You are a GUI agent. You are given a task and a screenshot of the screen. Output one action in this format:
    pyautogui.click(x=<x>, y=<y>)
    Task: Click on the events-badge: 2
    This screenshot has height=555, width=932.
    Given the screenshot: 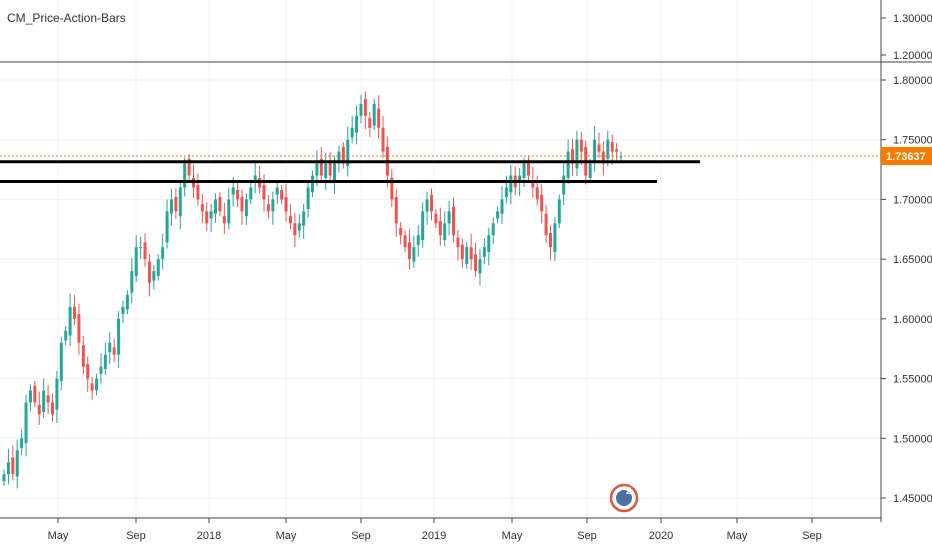 What is the action you would take?
    pyautogui.click(x=624, y=498)
    